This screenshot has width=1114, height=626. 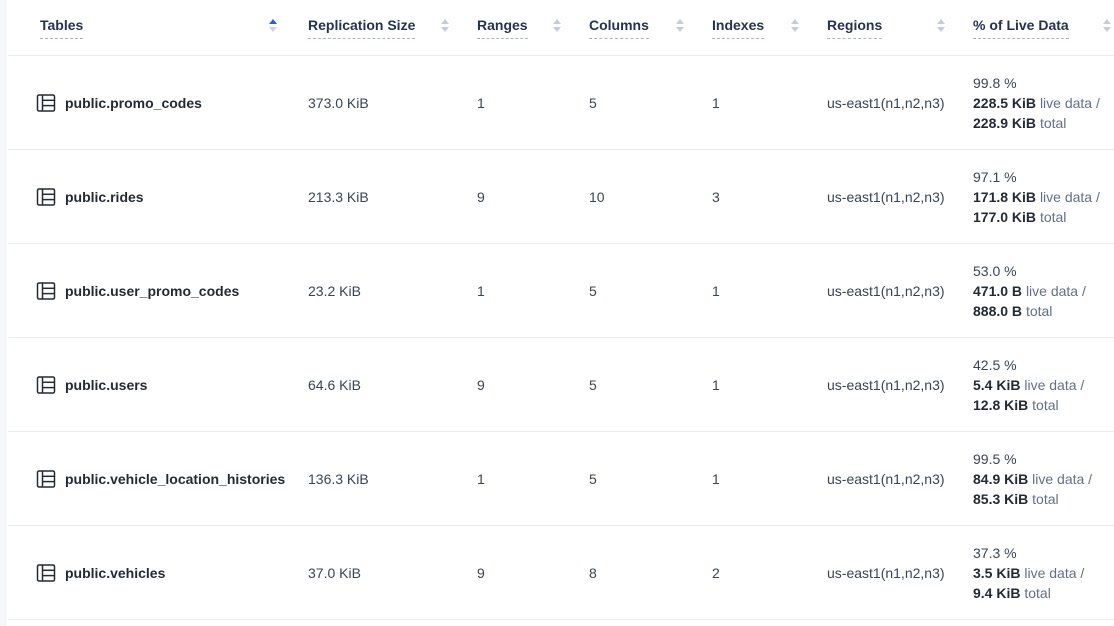 What do you see at coordinates (997, 572) in the screenshot?
I see `live-data-amount: 3.5 KiB` at bounding box center [997, 572].